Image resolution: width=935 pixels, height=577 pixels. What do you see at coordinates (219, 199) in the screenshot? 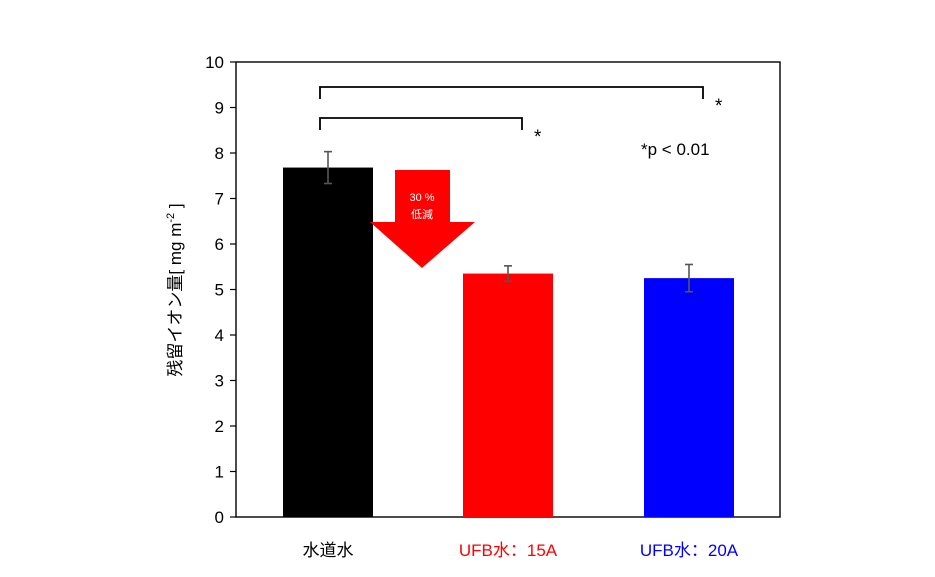
I see `y-tick-label: 7` at bounding box center [219, 199].